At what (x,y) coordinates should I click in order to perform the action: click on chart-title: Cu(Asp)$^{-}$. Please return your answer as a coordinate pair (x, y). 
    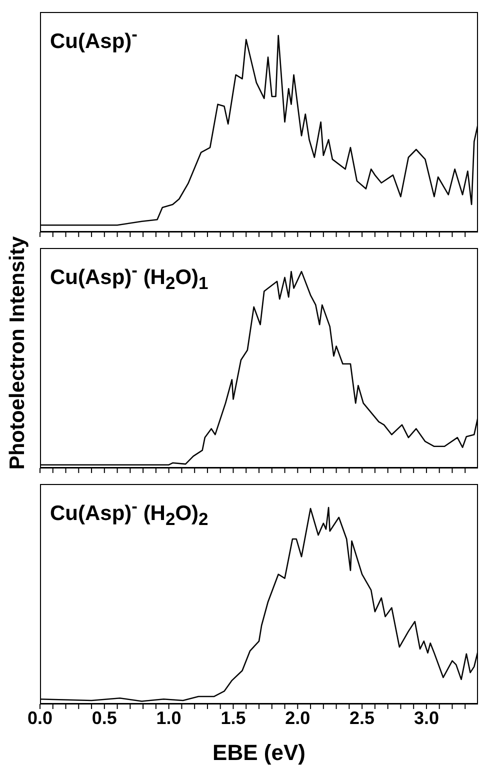
    Looking at the image, I should click on (94, 39).